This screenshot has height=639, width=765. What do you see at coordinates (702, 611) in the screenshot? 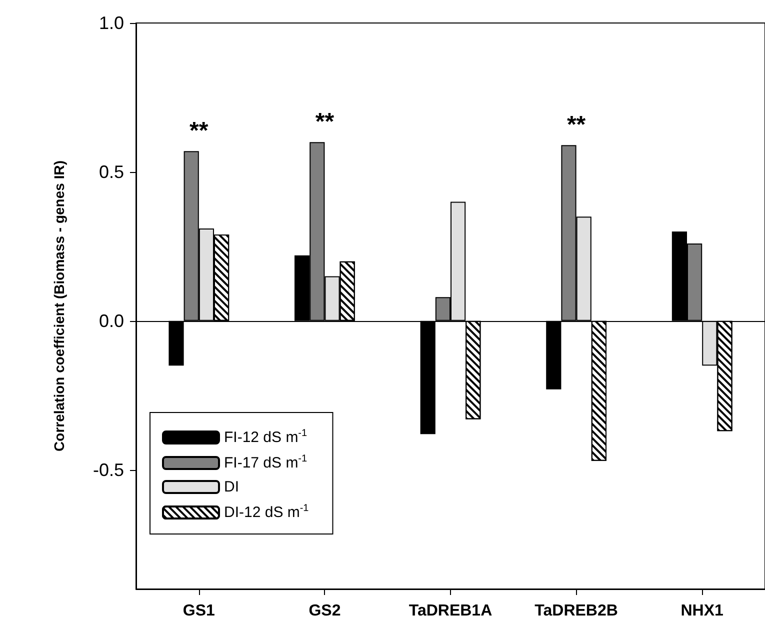
I see `x-tick-label: NHX1` at bounding box center [702, 611].